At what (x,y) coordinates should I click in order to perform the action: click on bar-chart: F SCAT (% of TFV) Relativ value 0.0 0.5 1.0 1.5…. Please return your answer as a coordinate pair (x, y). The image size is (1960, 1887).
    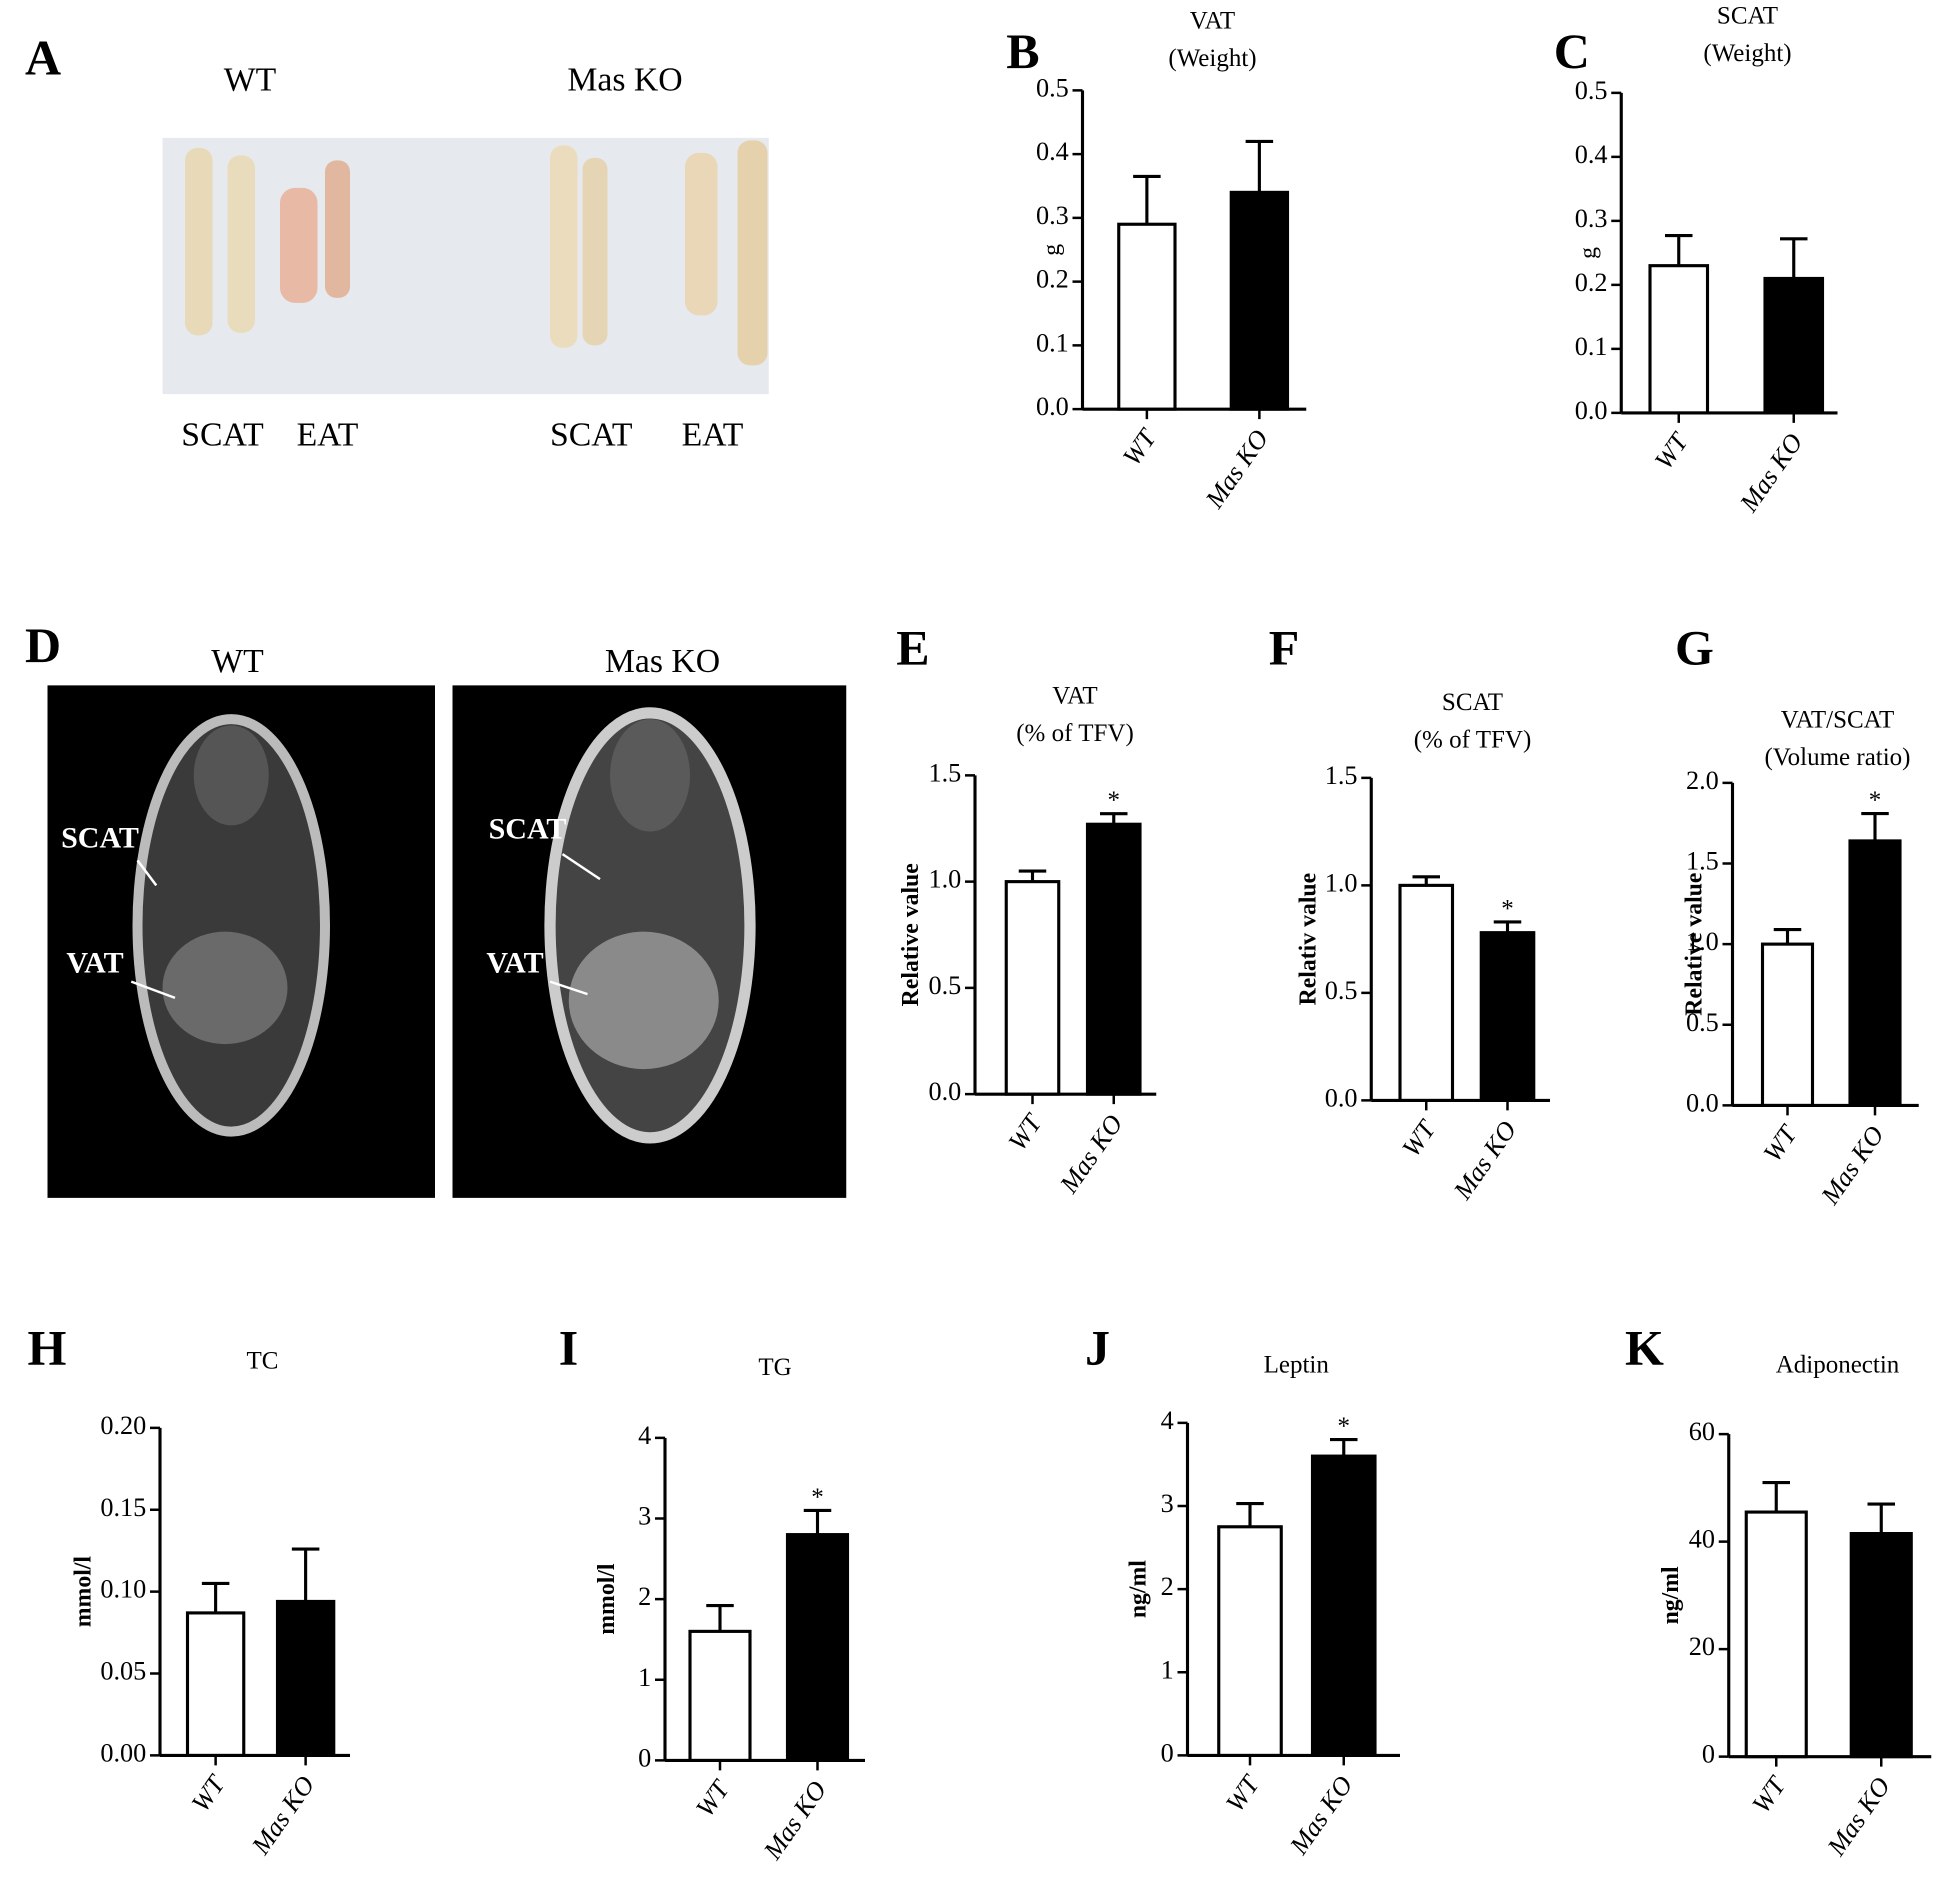
    Looking at the image, I should click on (1409, 912).